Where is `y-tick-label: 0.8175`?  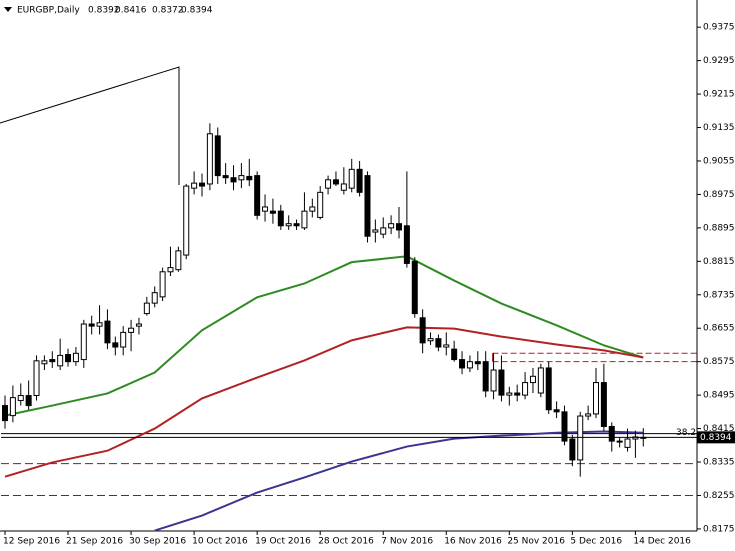
y-tick-label: 0.8175 is located at coordinates (719, 529).